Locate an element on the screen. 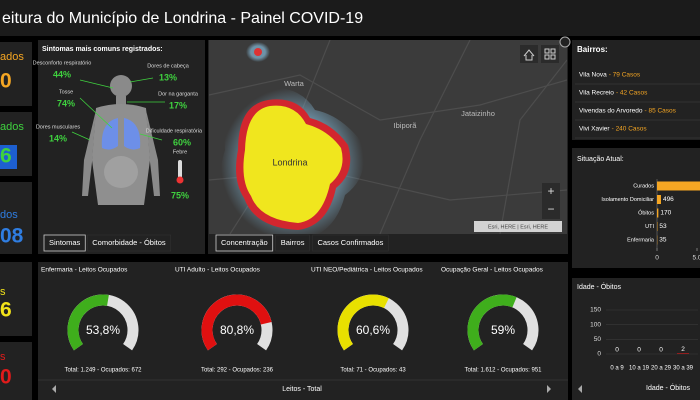  tab: Casos Confirmados is located at coordinates (350, 242).